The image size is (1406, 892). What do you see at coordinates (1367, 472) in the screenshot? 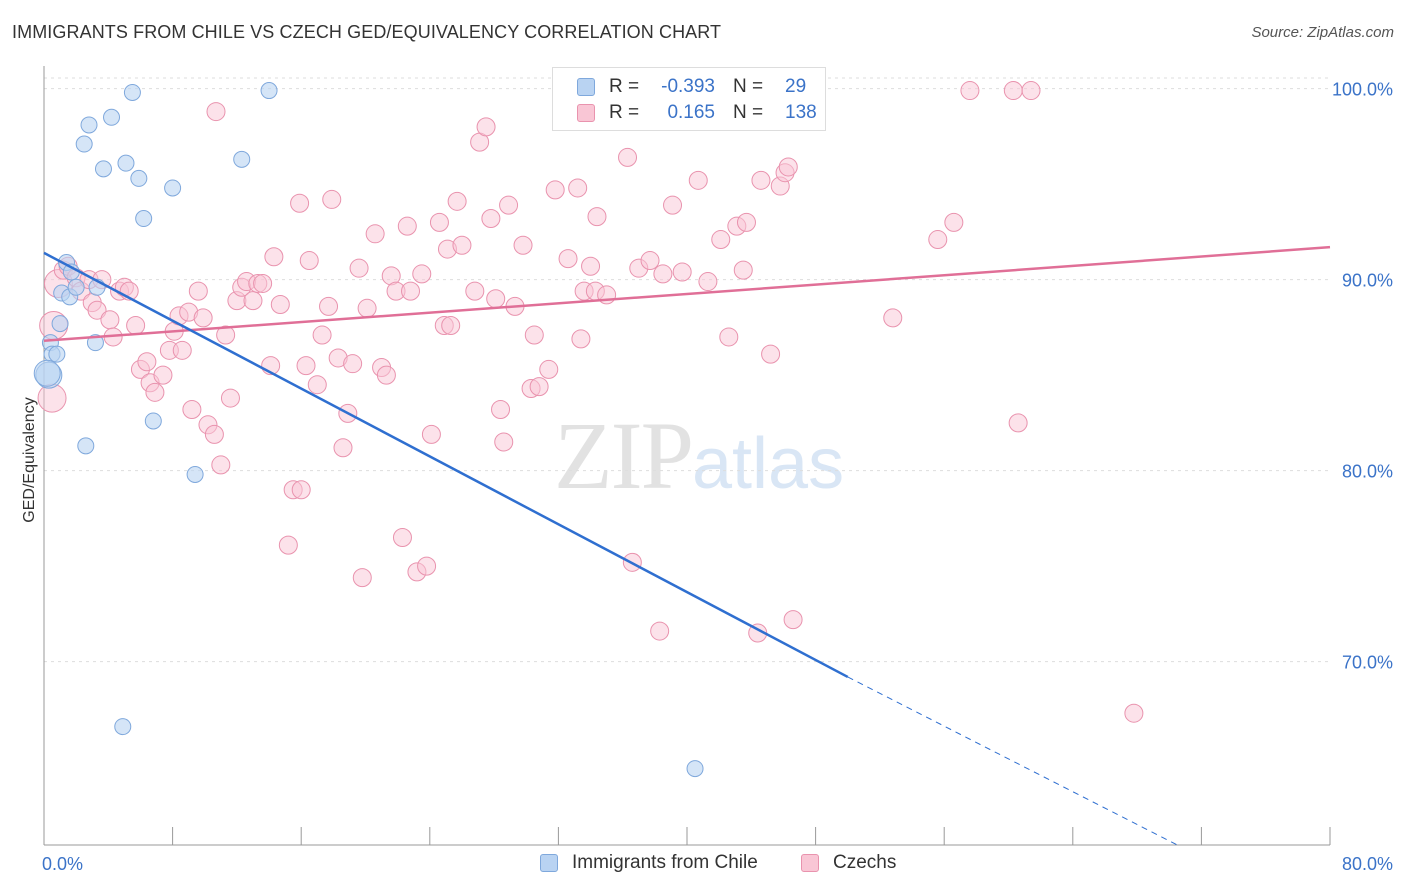
I see `y-tick-label: 80.0%` at bounding box center [1367, 472].